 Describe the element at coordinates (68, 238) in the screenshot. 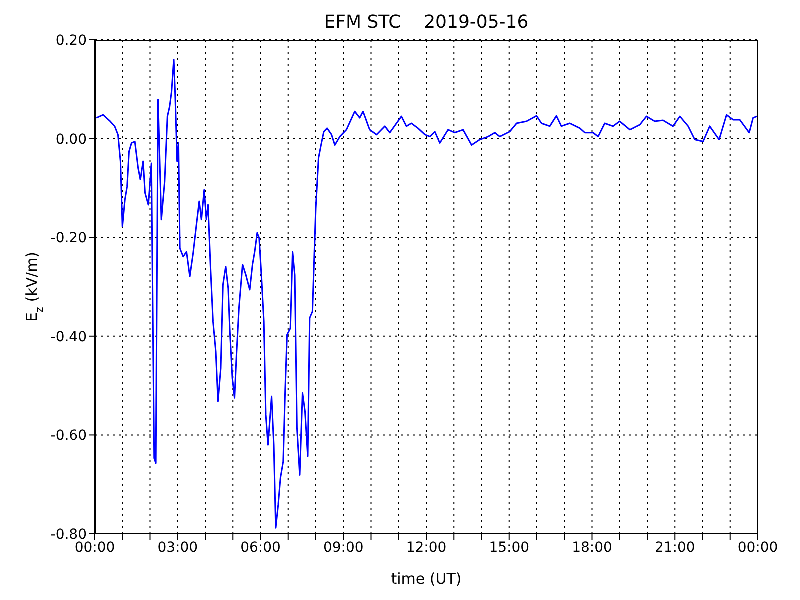

I see `y-tick-label: -0.20` at that location.